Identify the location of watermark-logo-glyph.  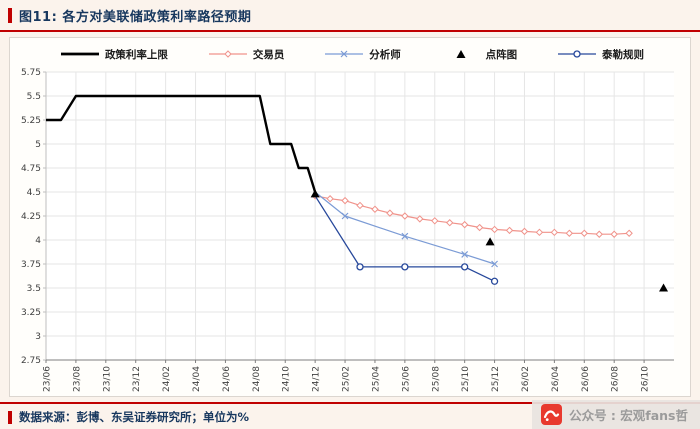
(551, 415).